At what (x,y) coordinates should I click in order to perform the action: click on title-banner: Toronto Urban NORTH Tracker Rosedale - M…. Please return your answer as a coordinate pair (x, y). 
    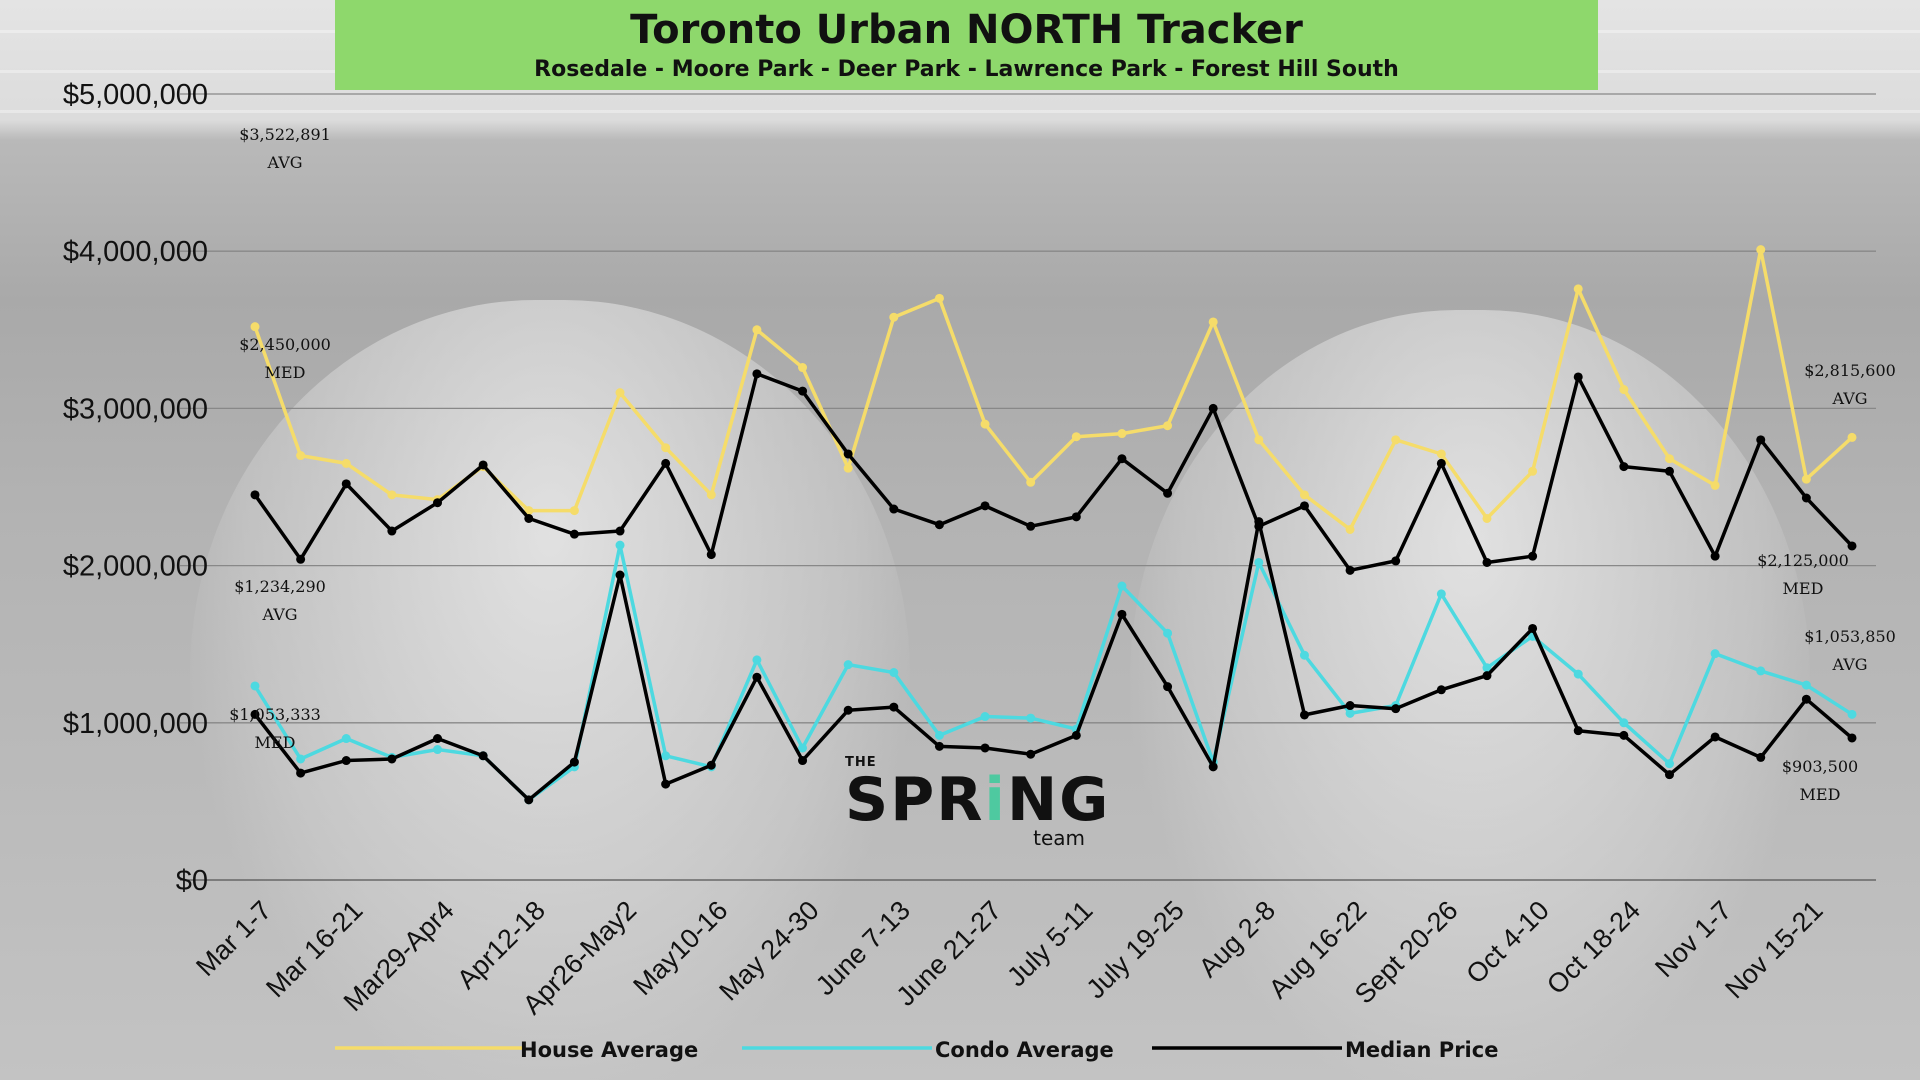
    Looking at the image, I should click on (966, 45).